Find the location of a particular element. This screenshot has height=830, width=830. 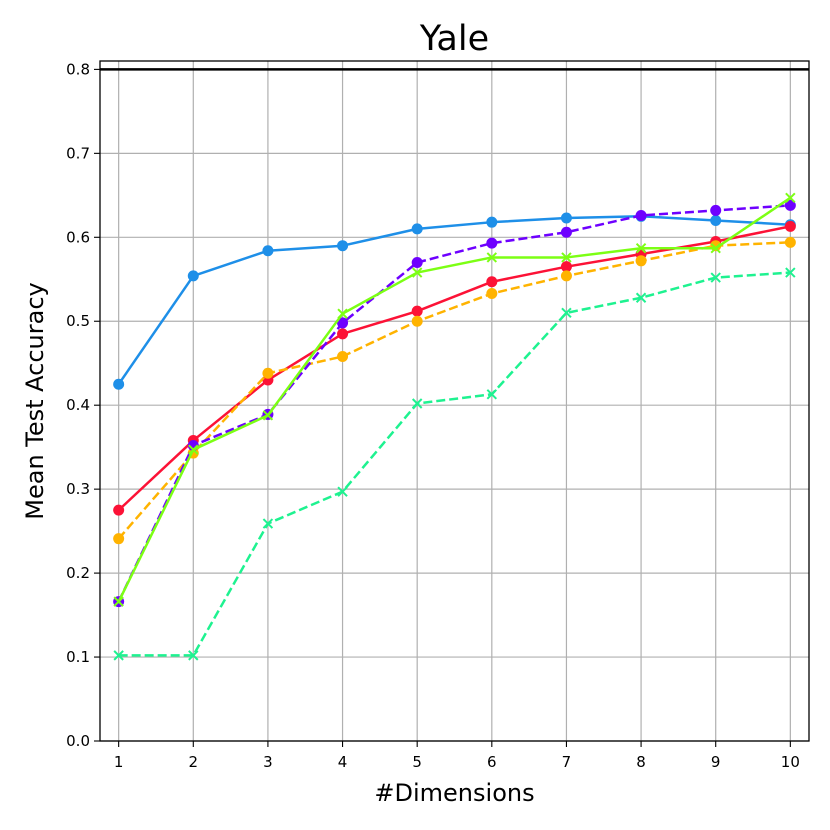

x-tick-label: 7 is located at coordinates (567, 762).